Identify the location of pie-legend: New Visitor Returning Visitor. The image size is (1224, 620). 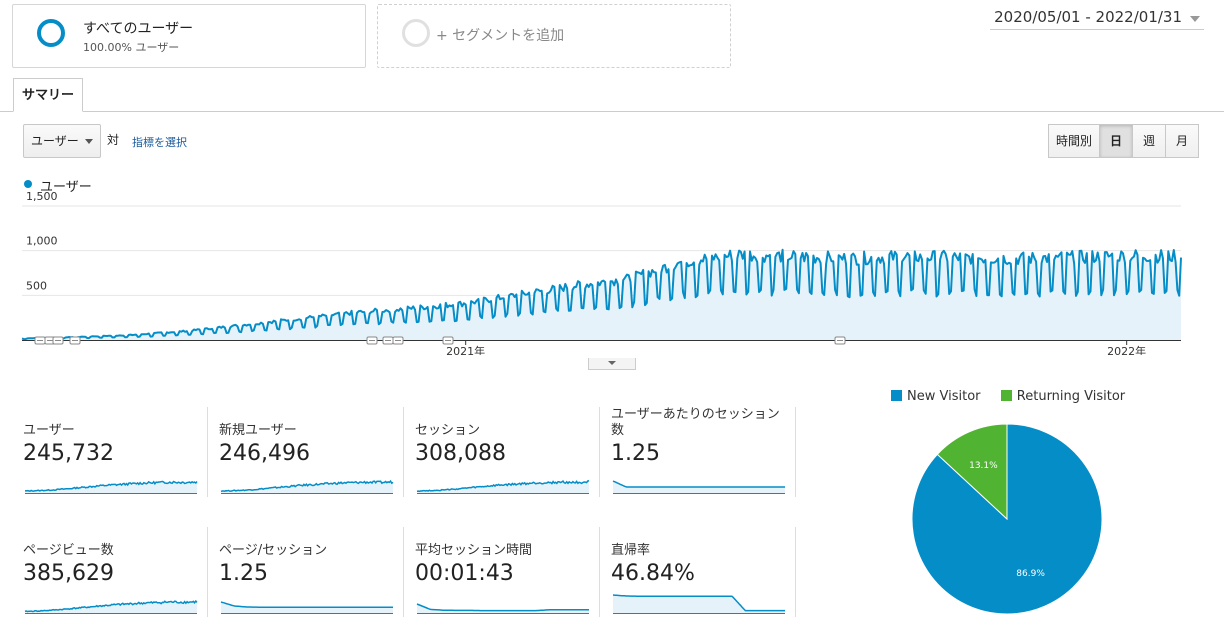
(1008, 396).